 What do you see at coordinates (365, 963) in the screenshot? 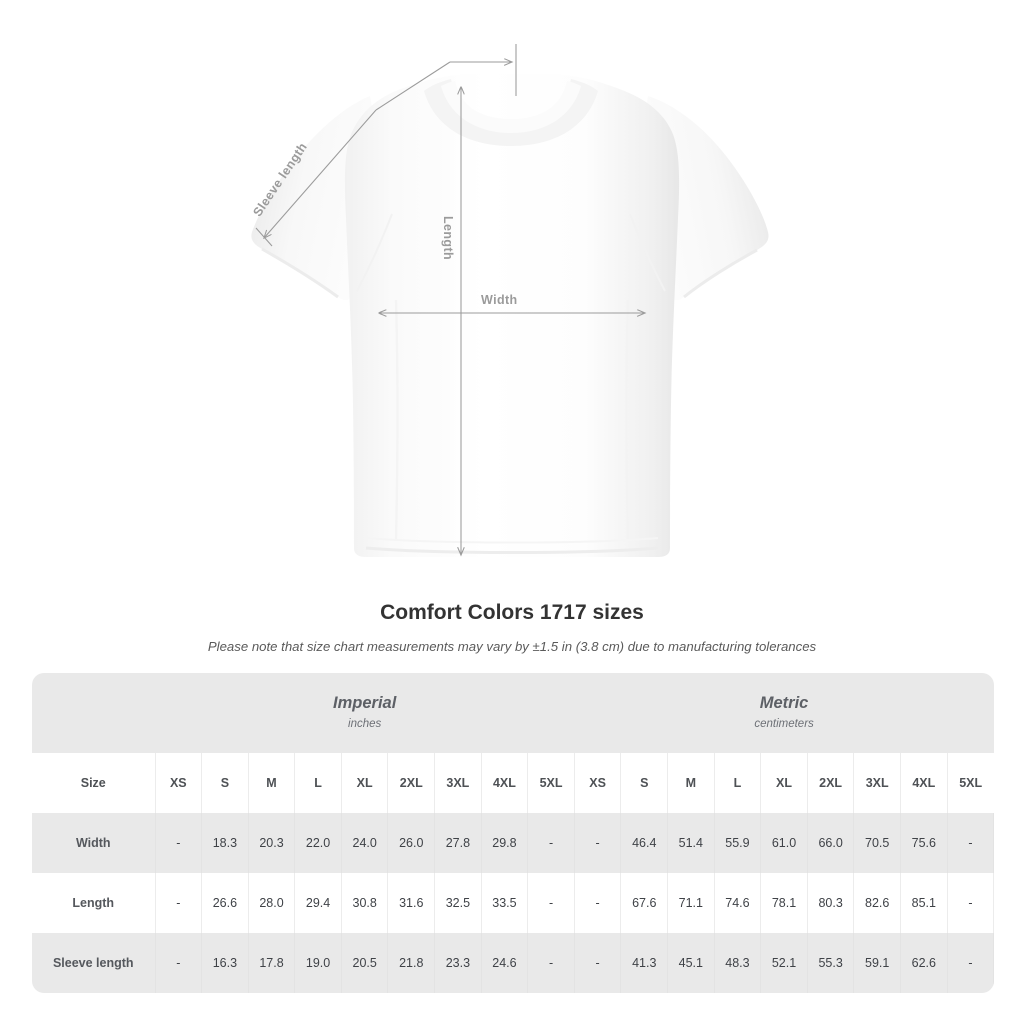
I see `cell-sleeve-imperial-xl: 20.5` at bounding box center [365, 963].